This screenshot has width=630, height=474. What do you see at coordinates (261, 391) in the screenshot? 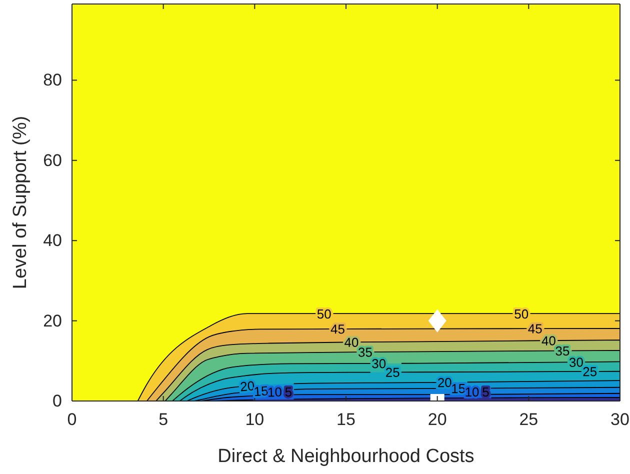
I see `text: 15` at bounding box center [261, 391].